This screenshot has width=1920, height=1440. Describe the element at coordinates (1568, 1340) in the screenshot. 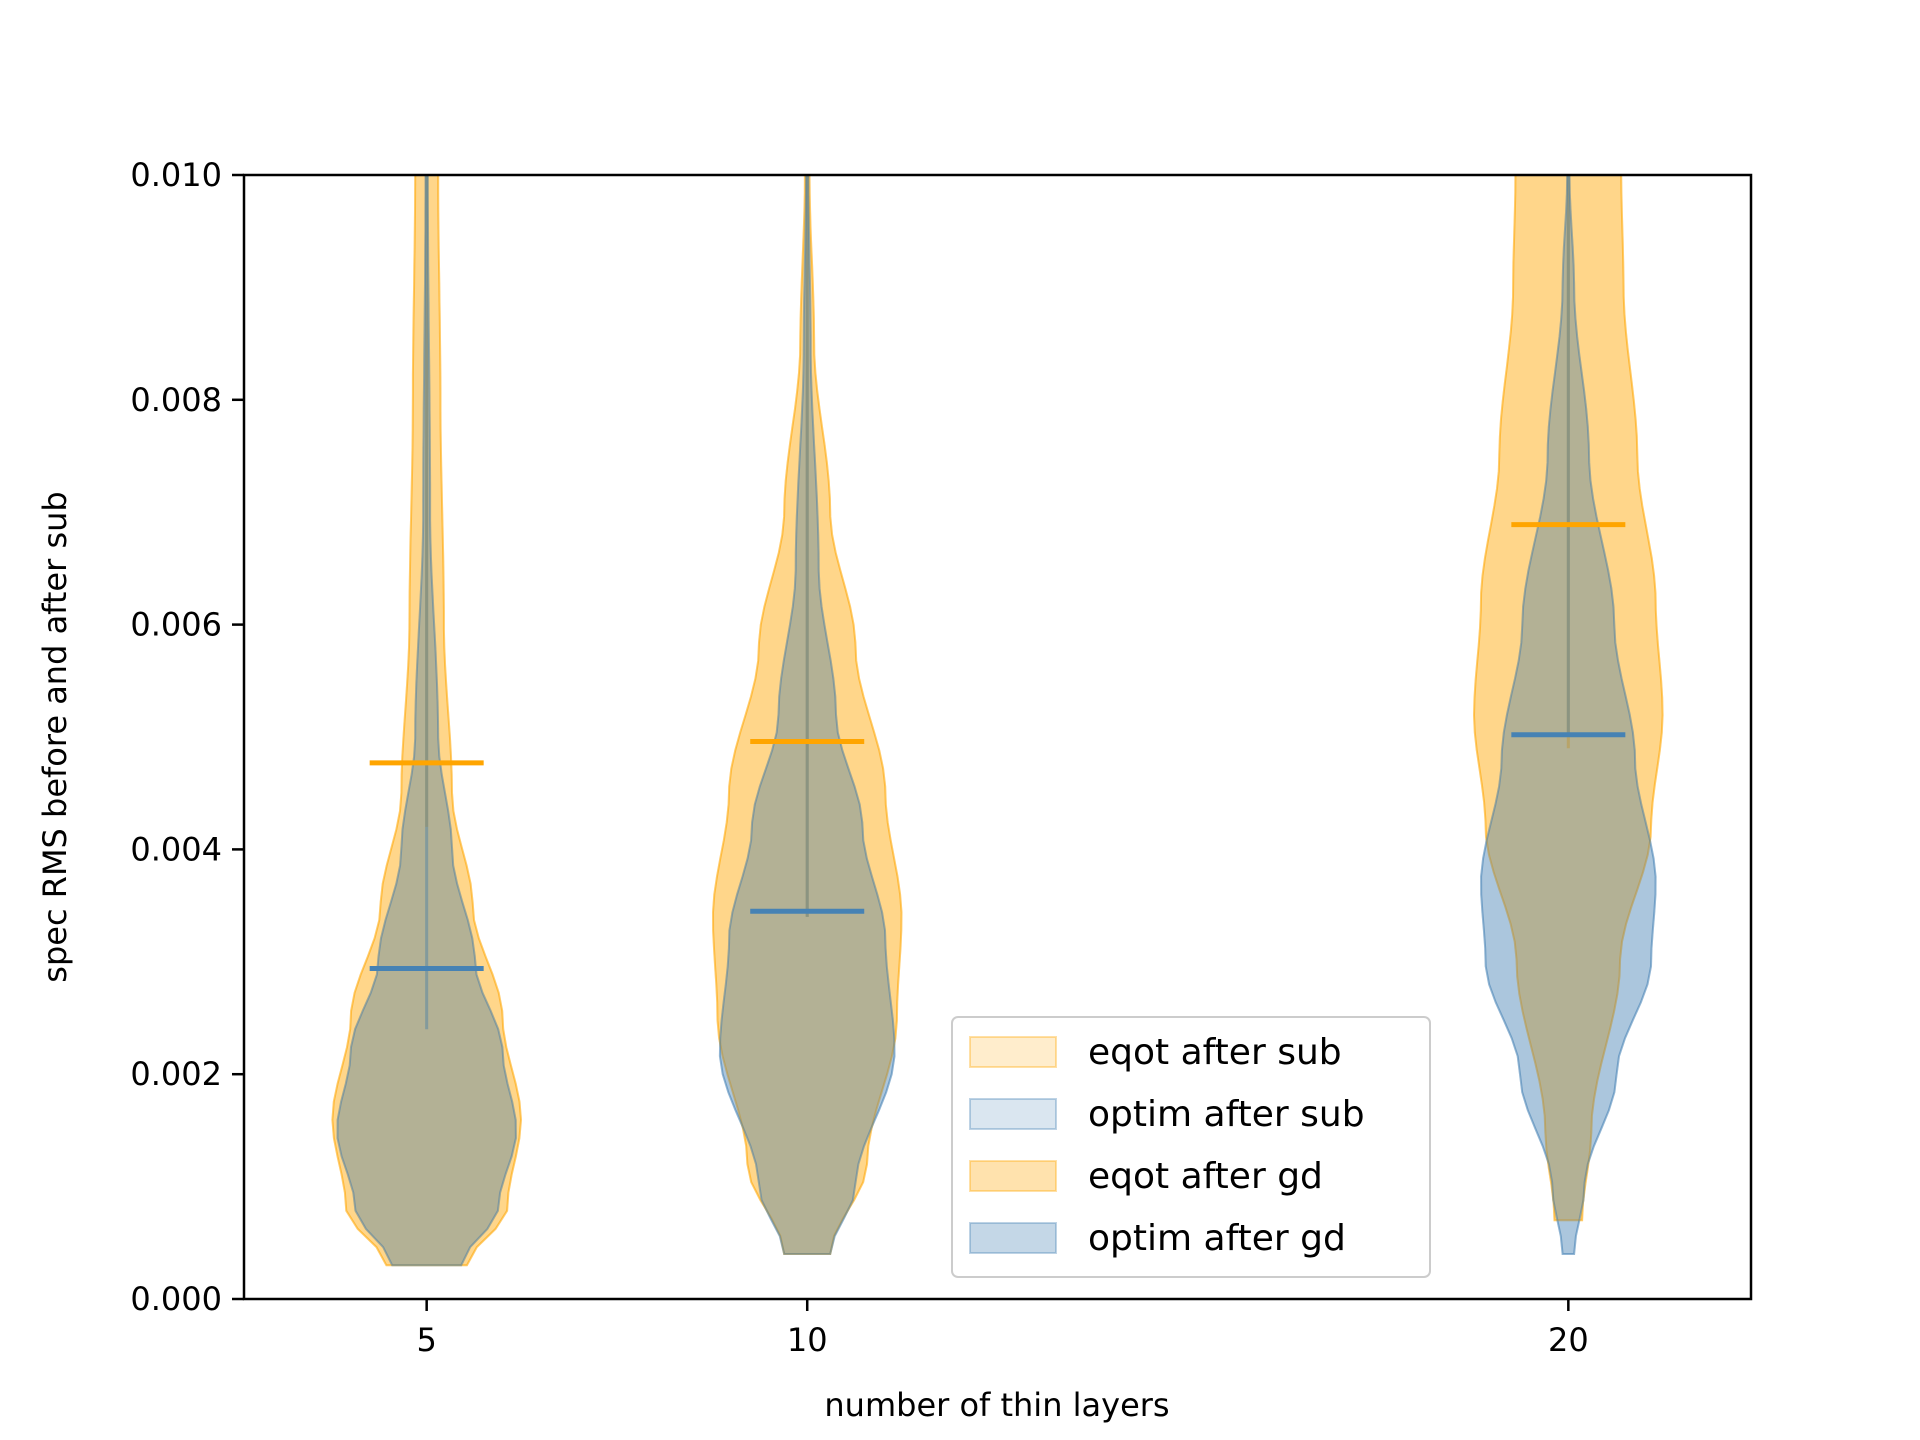

I see `x-tick-label: 20` at that location.